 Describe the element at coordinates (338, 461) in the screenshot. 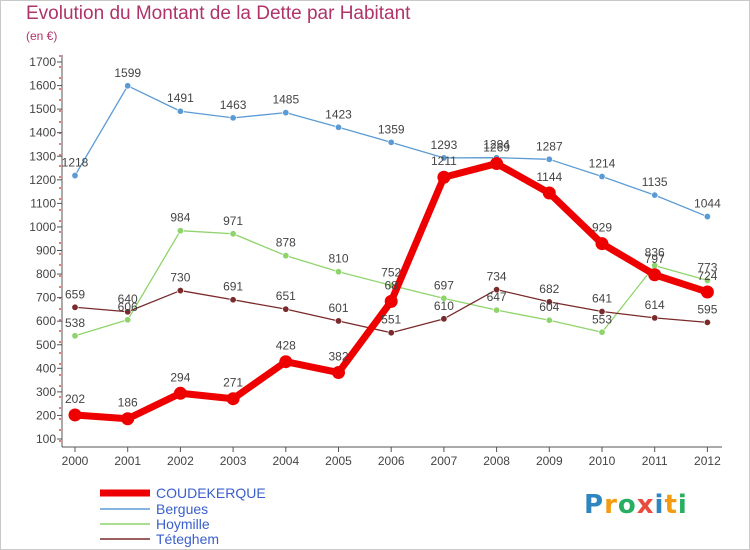

I see `x-tick-label: 2005` at that location.